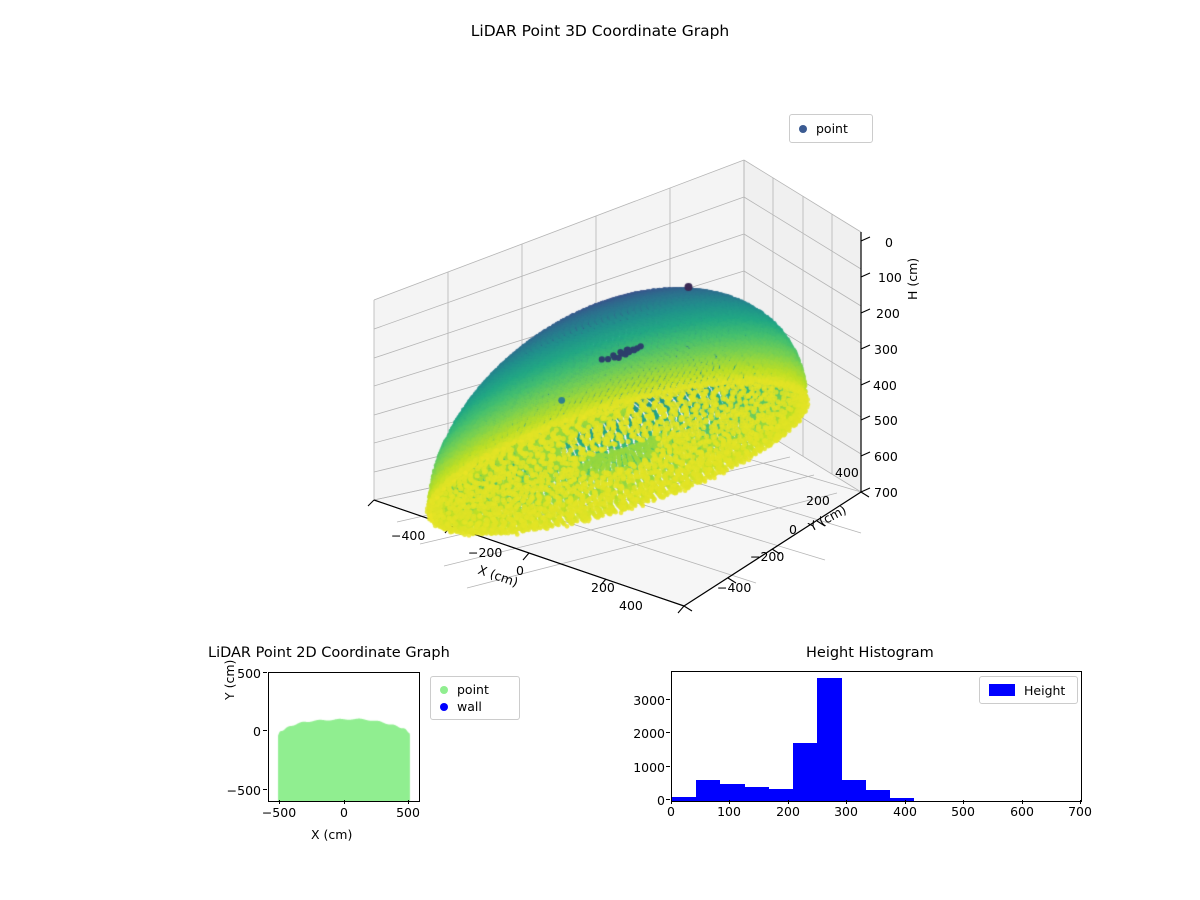 The height and width of the screenshot is (900, 1200). Describe the element at coordinates (870, 653) in the screenshot. I see `histogram-title: Height Histogram` at that location.